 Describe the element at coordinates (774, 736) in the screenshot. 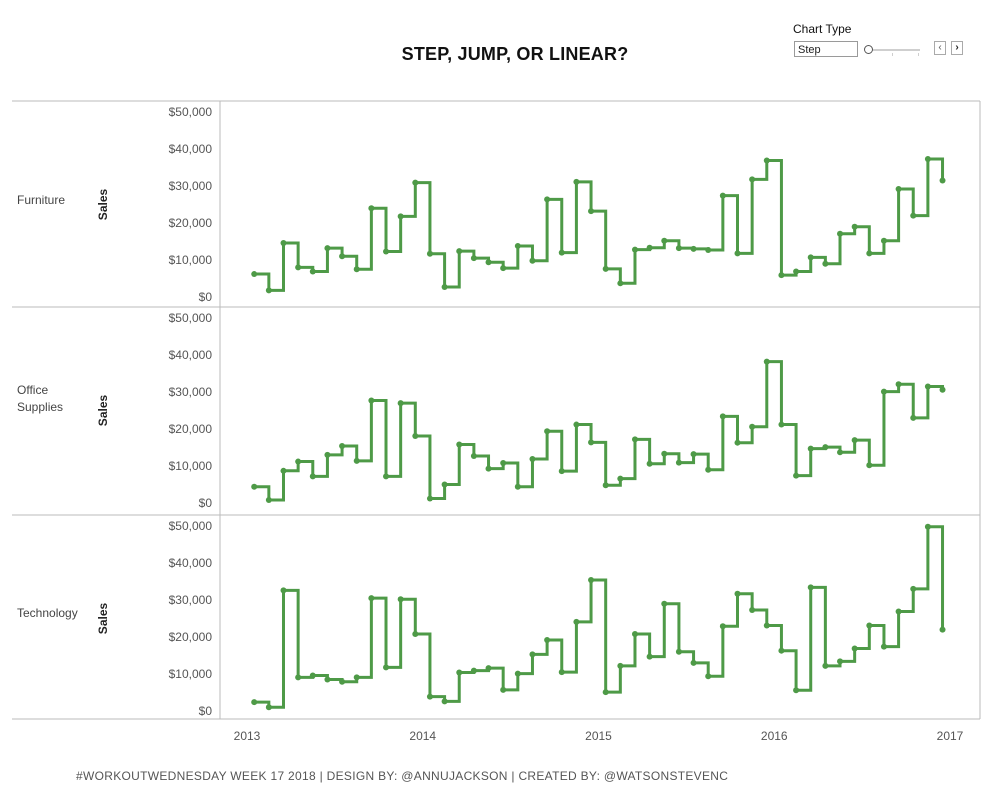

I see `x-tick-label: 2016` at that location.